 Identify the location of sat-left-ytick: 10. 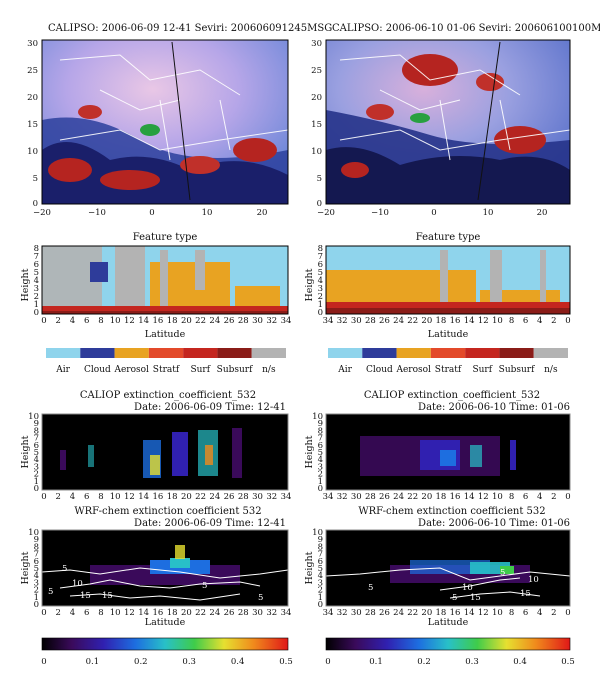
(32, 152).